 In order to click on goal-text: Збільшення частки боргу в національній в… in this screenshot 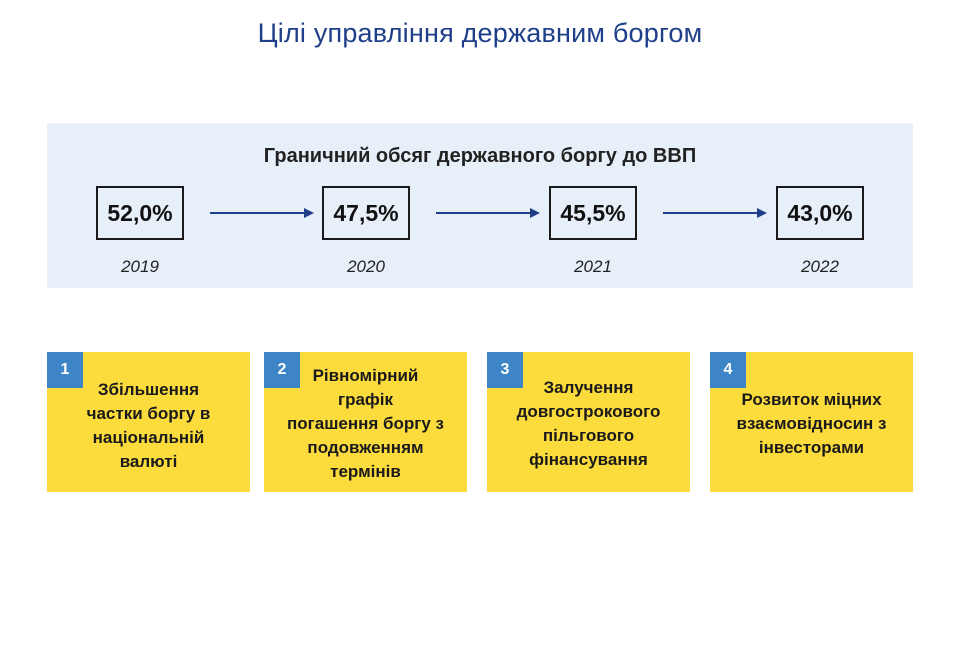, I will do `click(148, 425)`.